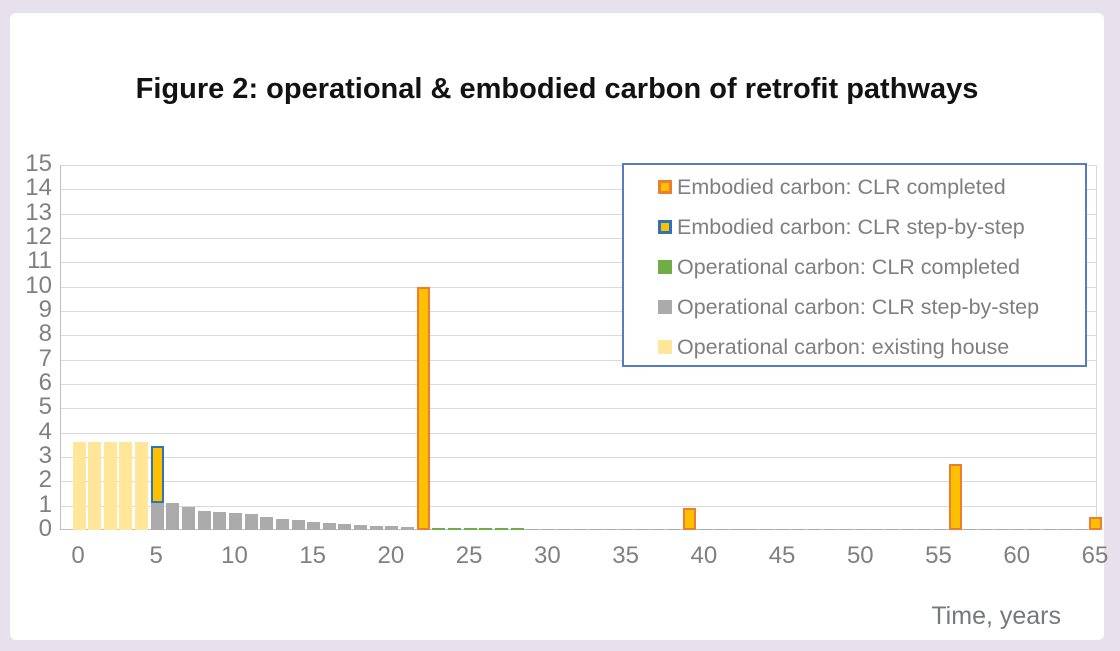 The width and height of the screenshot is (1120, 651). What do you see at coordinates (45, 455) in the screenshot?
I see `y-tick-label: 3` at bounding box center [45, 455].